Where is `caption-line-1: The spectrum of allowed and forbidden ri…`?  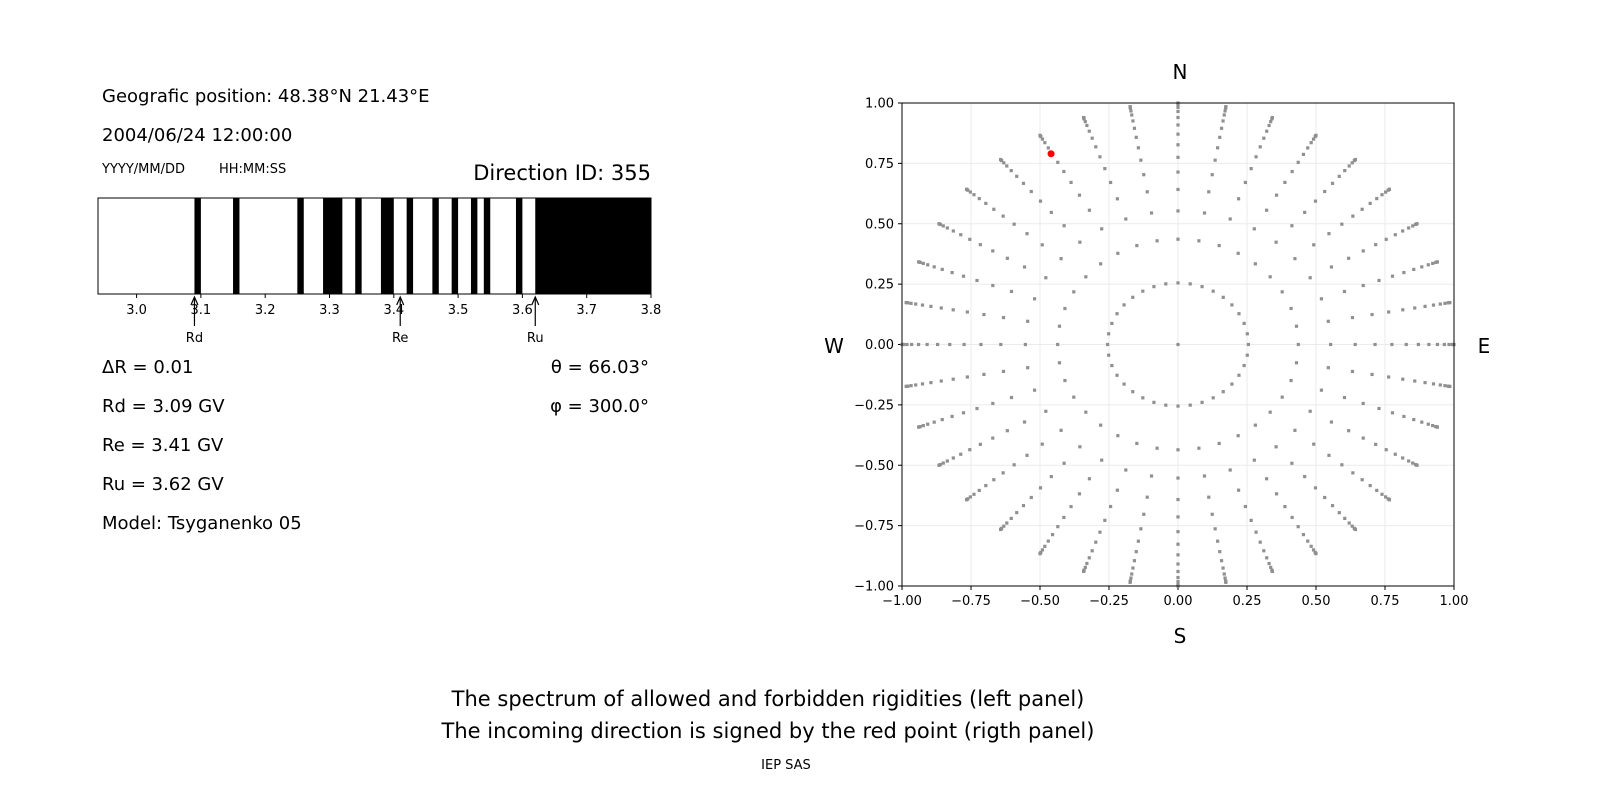 caption-line-1: The spectrum of allowed and forbidden ri… is located at coordinates (768, 699).